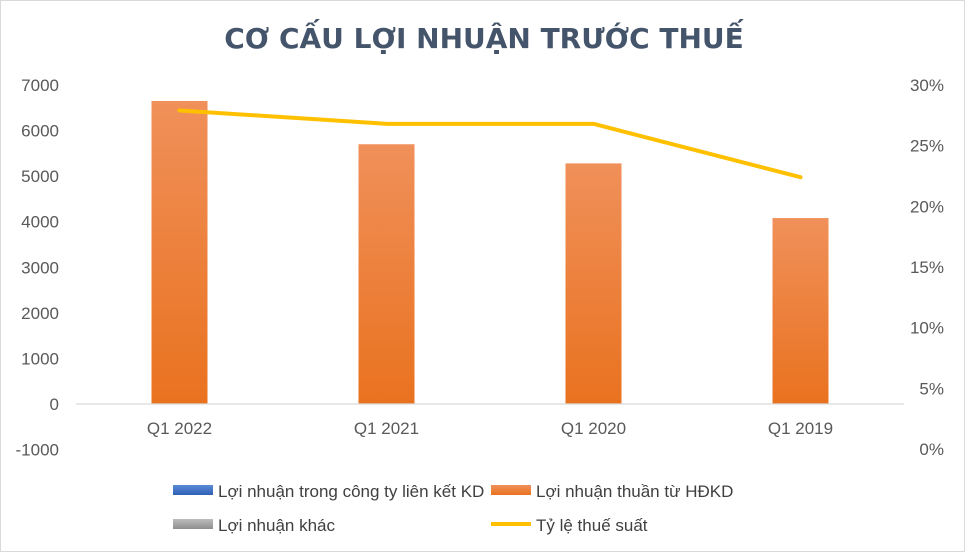  Describe the element at coordinates (927, 206) in the screenshot. I see `right-tick-label: 20%` at that location.